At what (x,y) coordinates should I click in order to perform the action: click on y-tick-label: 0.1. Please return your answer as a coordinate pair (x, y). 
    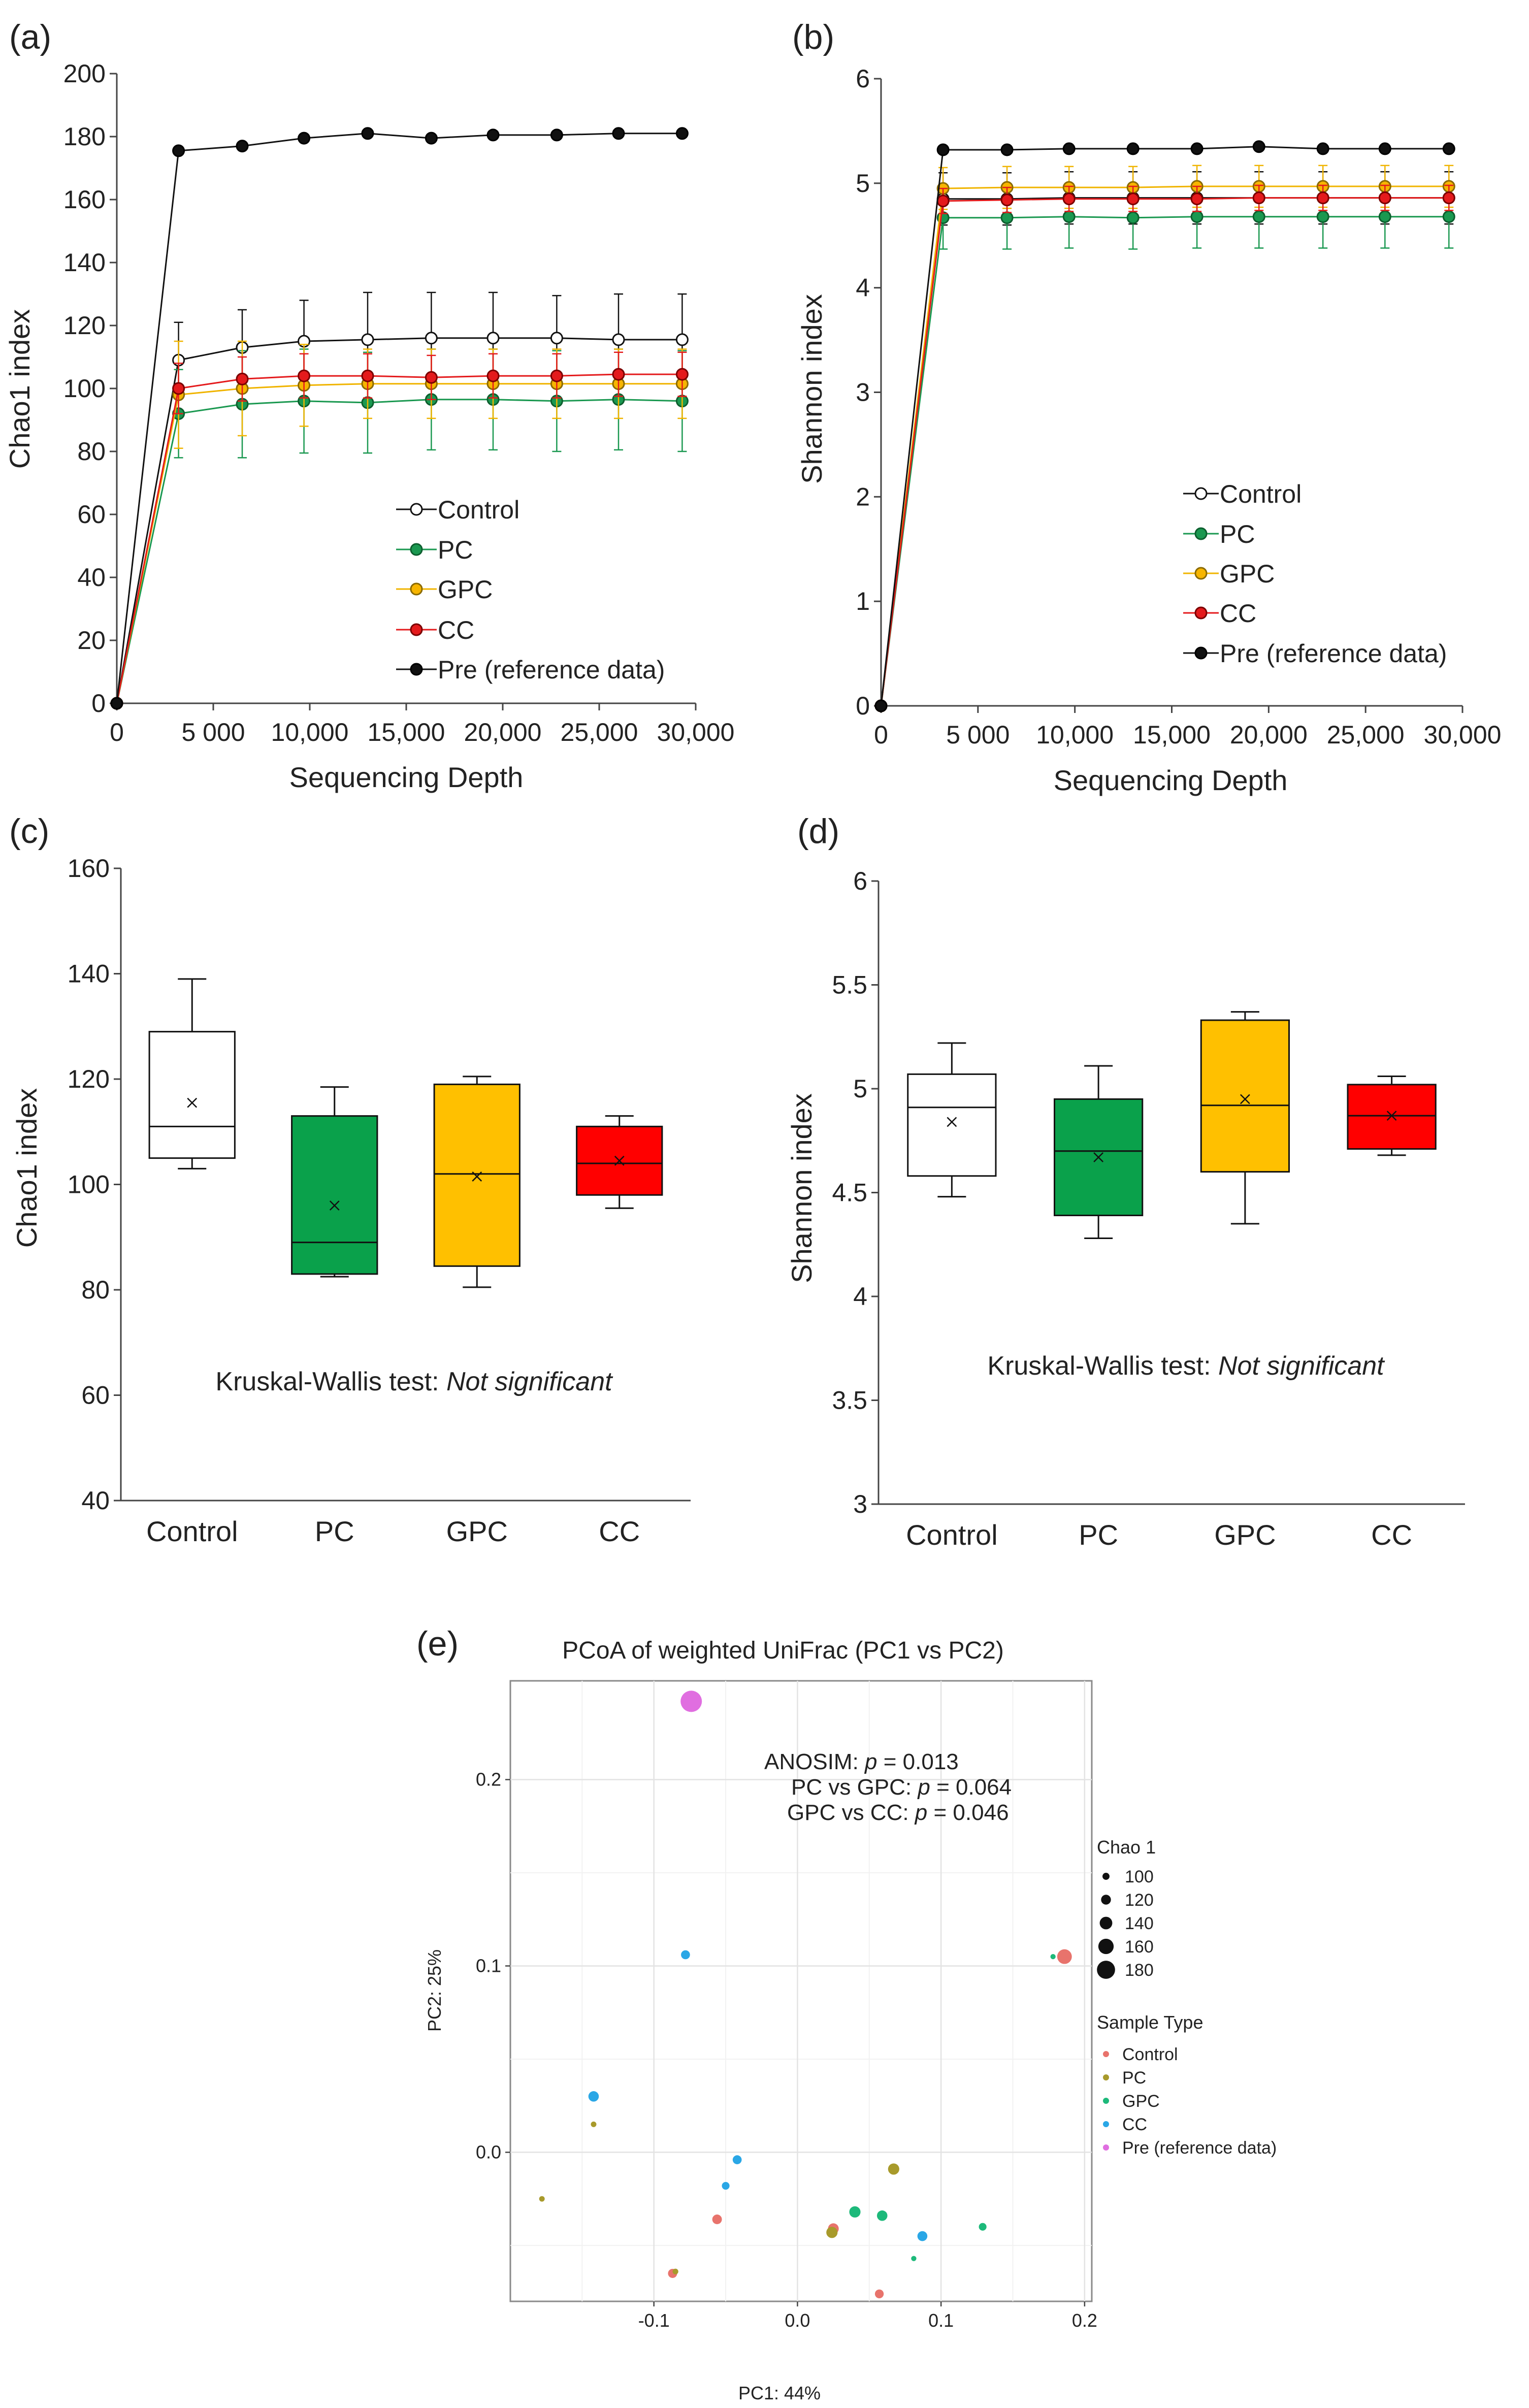
    Looking at the image, I should click on (489, 1965).